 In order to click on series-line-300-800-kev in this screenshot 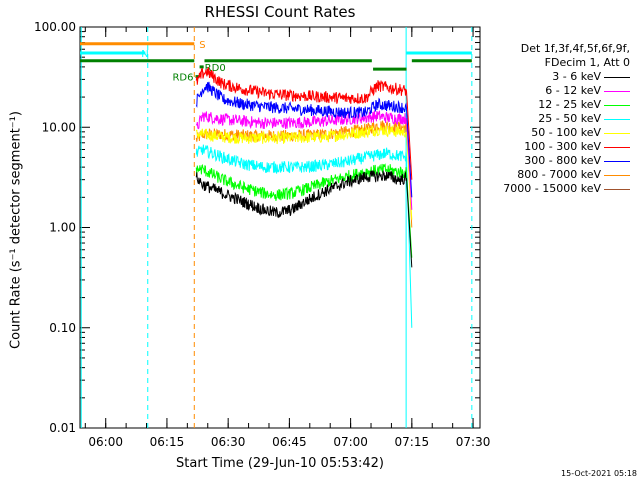, I will do `click(304, 139)`.